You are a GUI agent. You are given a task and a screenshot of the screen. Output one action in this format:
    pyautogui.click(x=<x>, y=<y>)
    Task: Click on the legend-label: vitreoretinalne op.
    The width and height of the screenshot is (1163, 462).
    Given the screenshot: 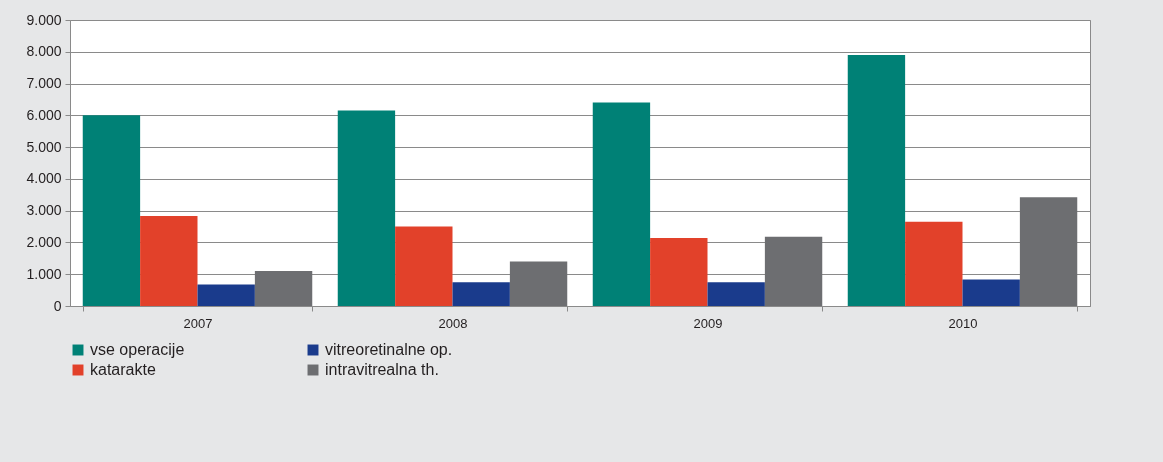 What is the action you would take?
    pyautogui.click(x=389, y=349)
    